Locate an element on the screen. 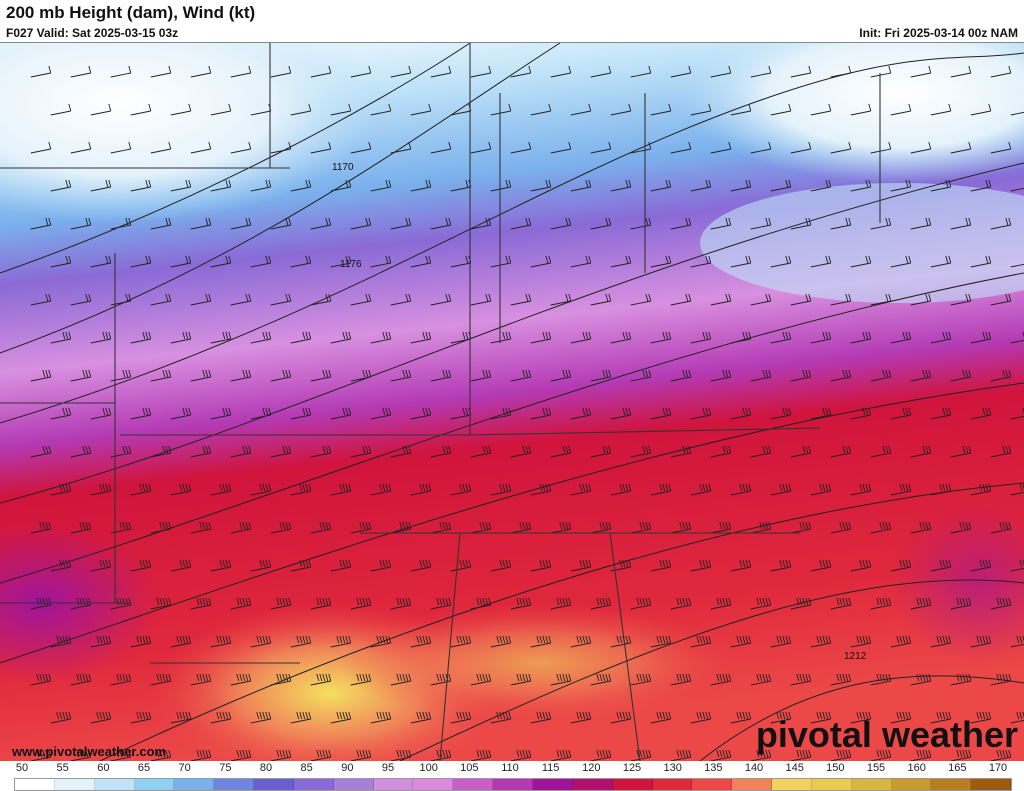  colorbar-label: 115 is located at coordinates (550, 768).